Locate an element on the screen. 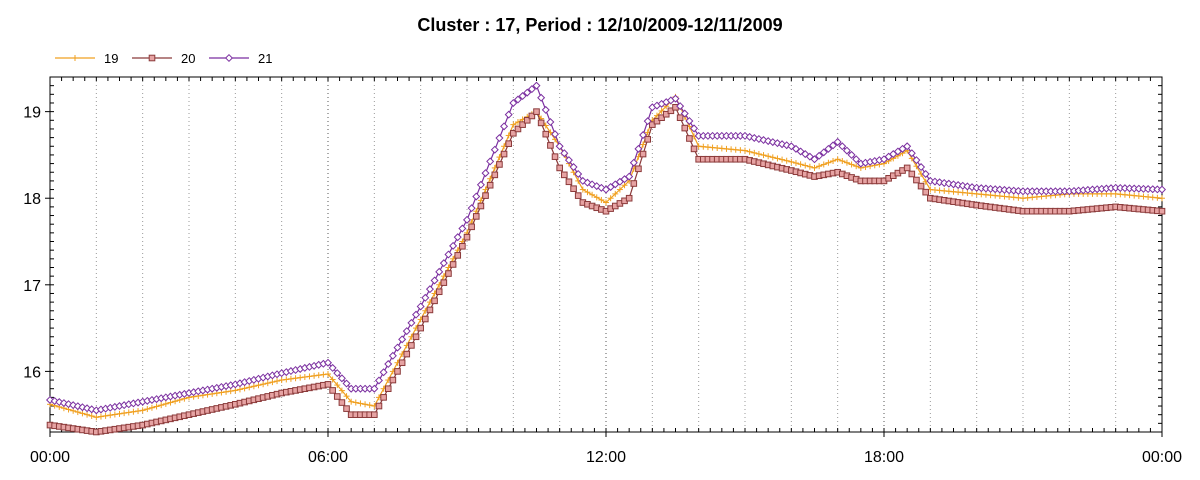  legend-item: 19 is located at coordinates (86, 58).